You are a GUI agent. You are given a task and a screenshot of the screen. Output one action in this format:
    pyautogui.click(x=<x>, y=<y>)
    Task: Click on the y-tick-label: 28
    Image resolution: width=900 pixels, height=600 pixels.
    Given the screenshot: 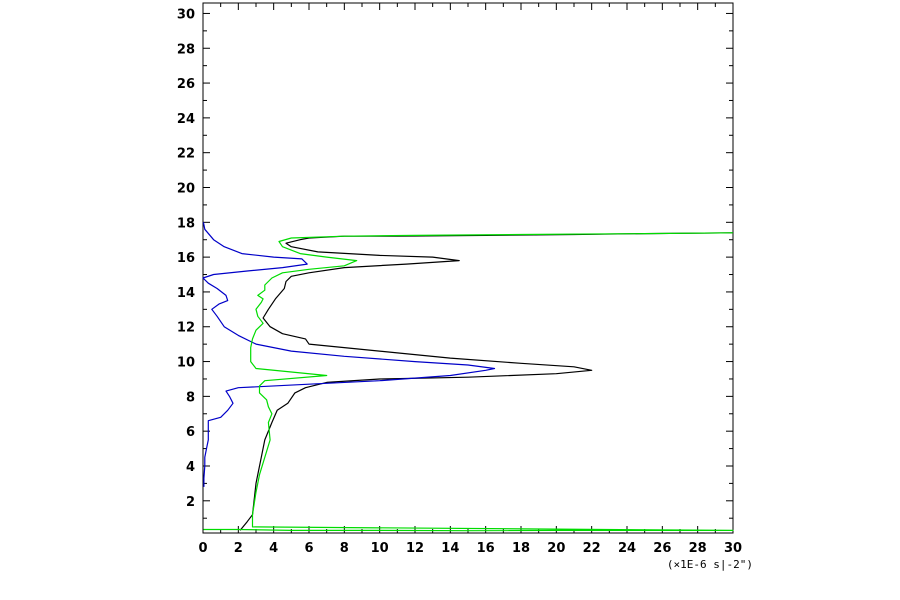 What is the action you would take?
    pyautogui.click(x=186, y=49)
    